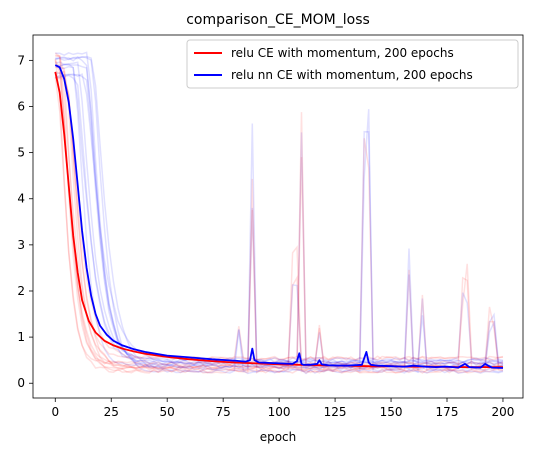  I want to click on y-tick-label: 5, so click(21, 153).